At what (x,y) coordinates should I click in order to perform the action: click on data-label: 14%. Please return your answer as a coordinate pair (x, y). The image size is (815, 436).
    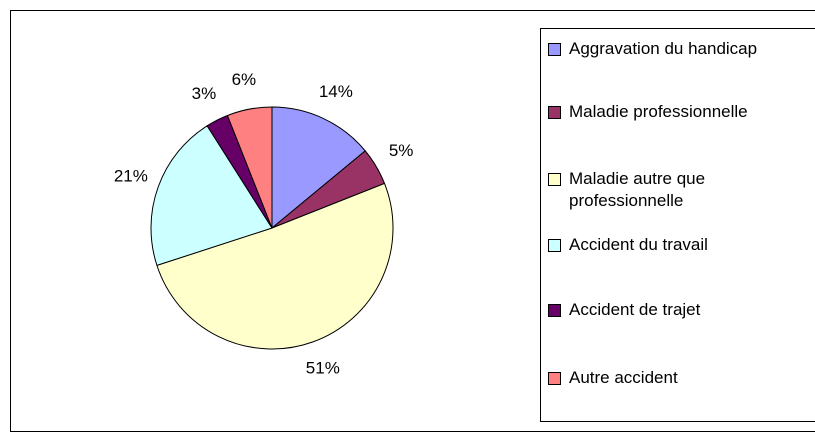
    Looking at the image, I should click on (336, 91).